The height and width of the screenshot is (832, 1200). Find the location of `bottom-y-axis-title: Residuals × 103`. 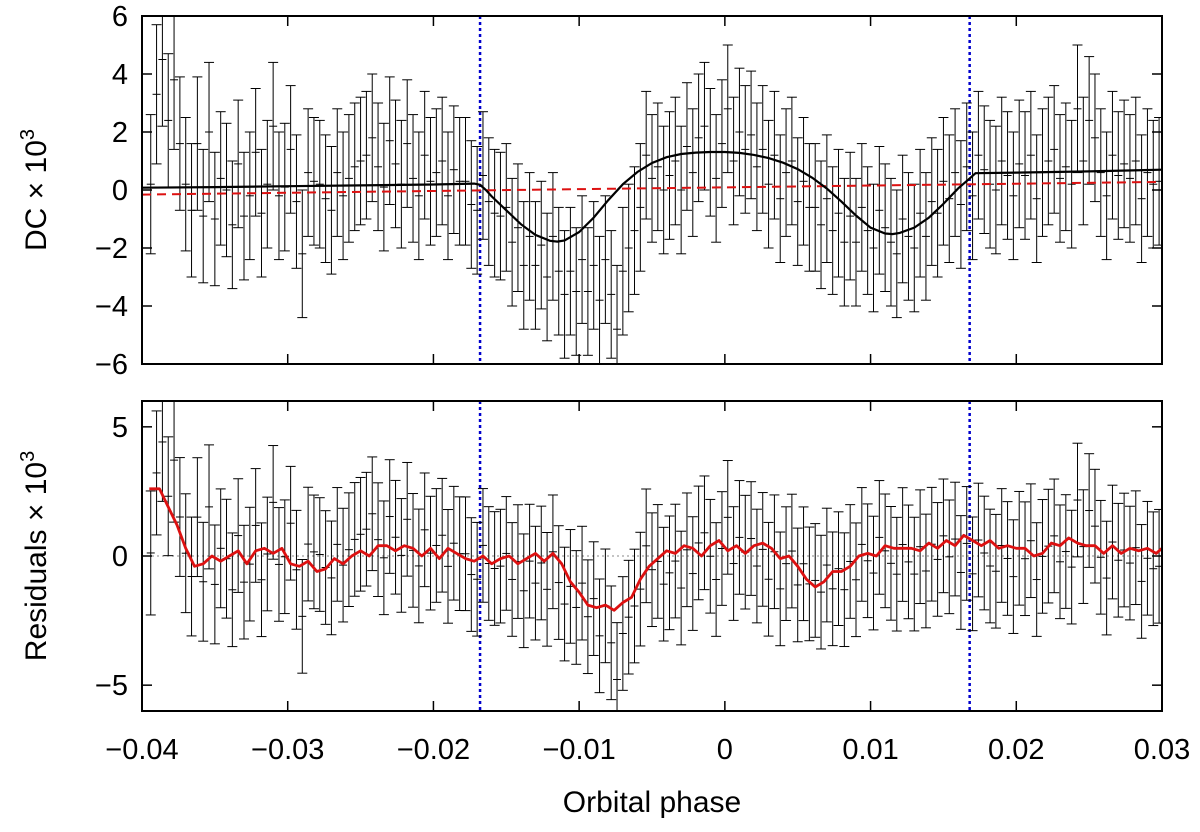

bottom-y-axis-title: Residuals × 103 is located at coordinates (35, 556).